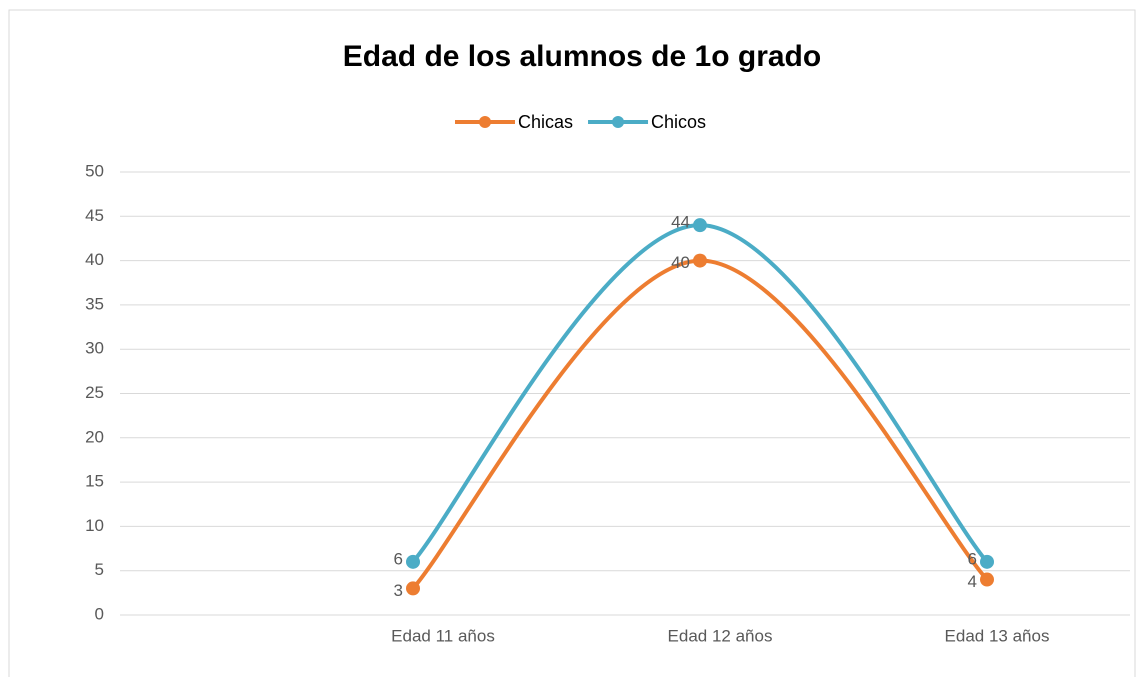 This screenshot has width=1144, height=677. What do you see at coordinates (443, 635) in the screenshot?
I see `x-tick-label: Edad 11 años` at bounding box center [443, 635].